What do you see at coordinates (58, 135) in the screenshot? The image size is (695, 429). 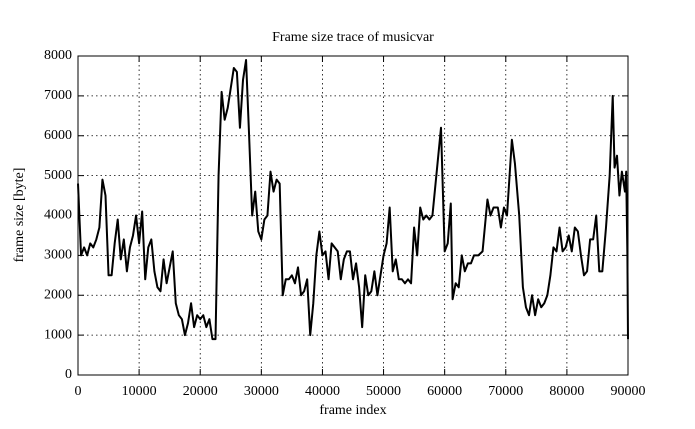 I see `y-tick-label: 6000` at bounding box center [58, 135].